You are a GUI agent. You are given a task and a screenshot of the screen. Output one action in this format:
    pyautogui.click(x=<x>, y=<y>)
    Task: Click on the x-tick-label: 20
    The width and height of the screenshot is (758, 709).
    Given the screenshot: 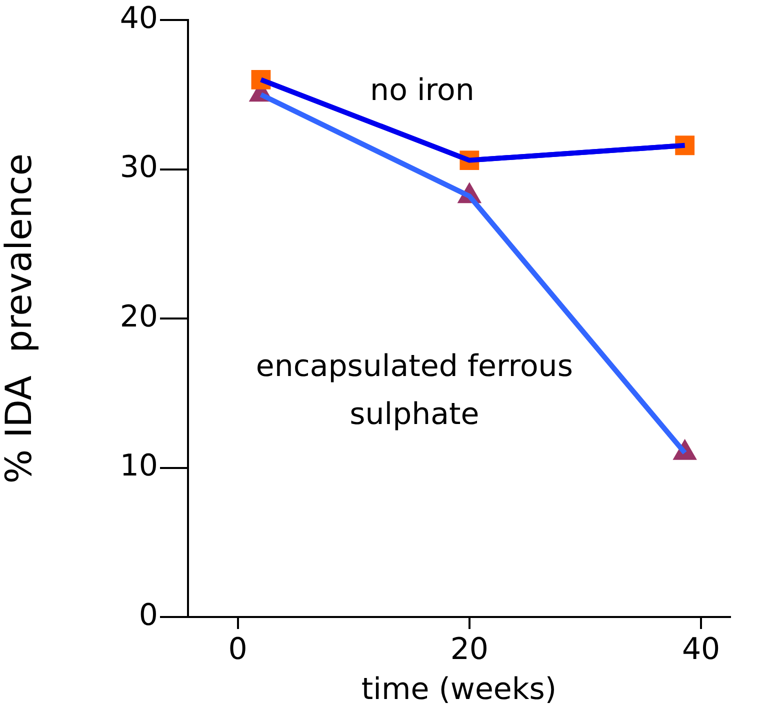 What is the action you would take?
    pyautogui.click(x=469, y=649)
    